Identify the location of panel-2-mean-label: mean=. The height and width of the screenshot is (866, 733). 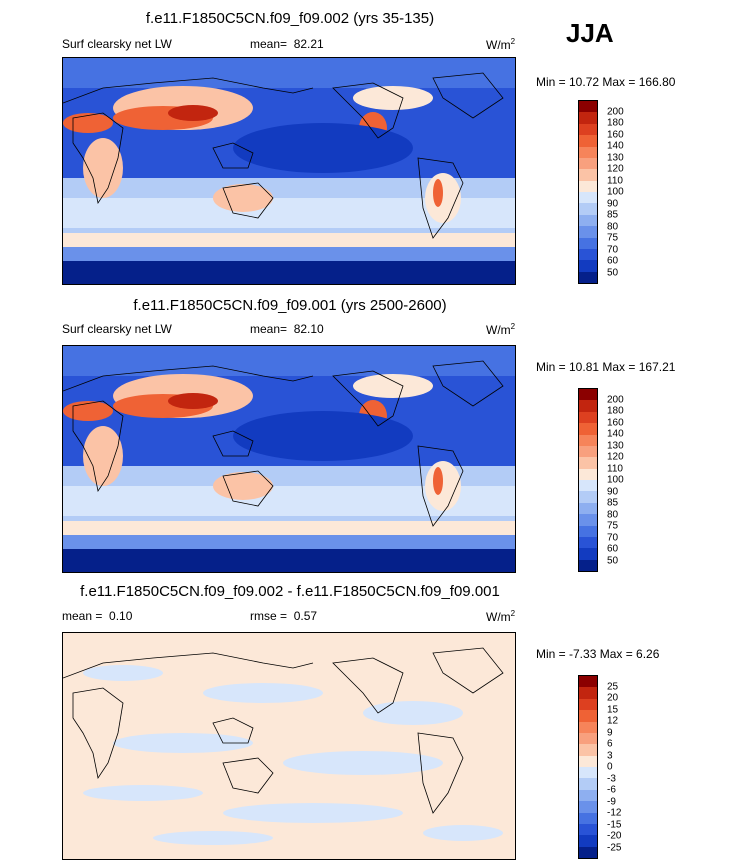
(269, 329).